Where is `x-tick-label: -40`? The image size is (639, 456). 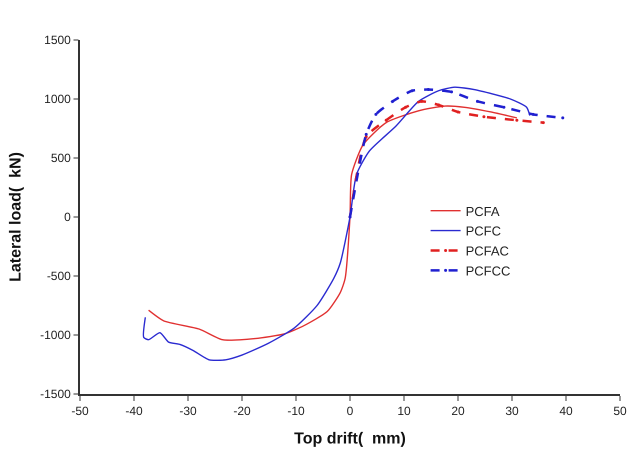
x-tick-label: -40 is located at coordinates (134, 411).